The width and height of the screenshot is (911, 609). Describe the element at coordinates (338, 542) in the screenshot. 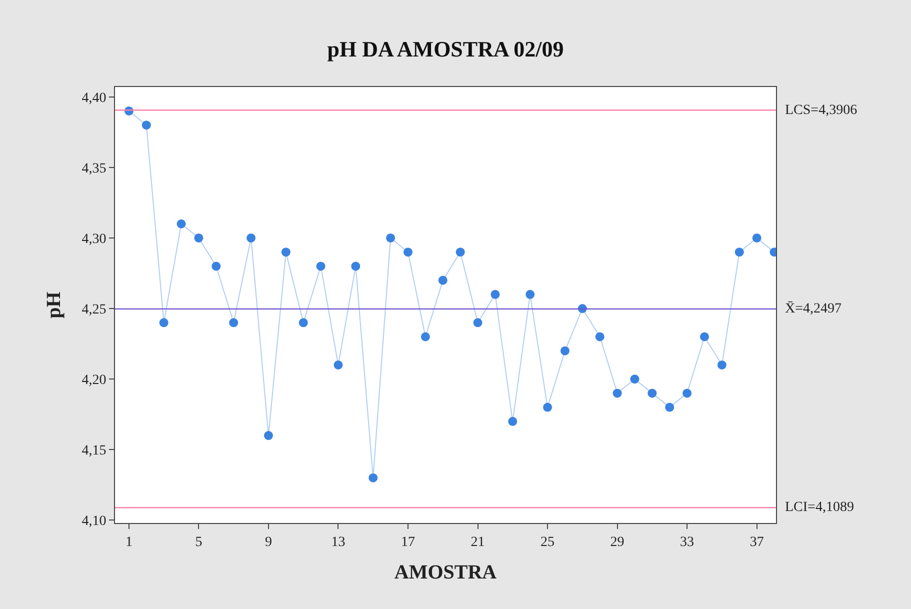

I see `x-tick-label: 13` at that location.